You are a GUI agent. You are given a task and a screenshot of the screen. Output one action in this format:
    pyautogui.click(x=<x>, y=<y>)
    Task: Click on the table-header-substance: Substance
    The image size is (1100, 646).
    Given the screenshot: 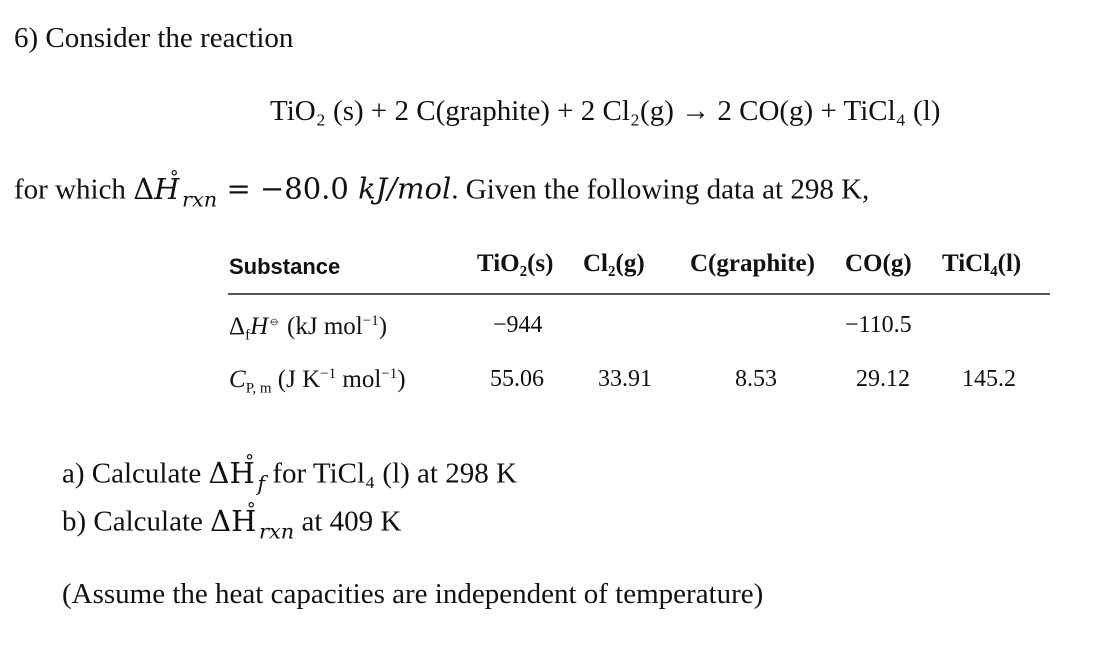 What is the action you would take?
    pyautogui.click(x=285, y=266)
    